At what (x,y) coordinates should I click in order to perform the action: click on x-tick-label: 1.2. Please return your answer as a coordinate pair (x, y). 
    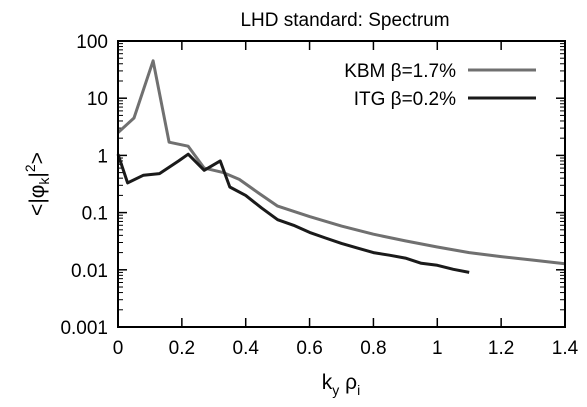
    Looking at the image, I should click on (501, 348).